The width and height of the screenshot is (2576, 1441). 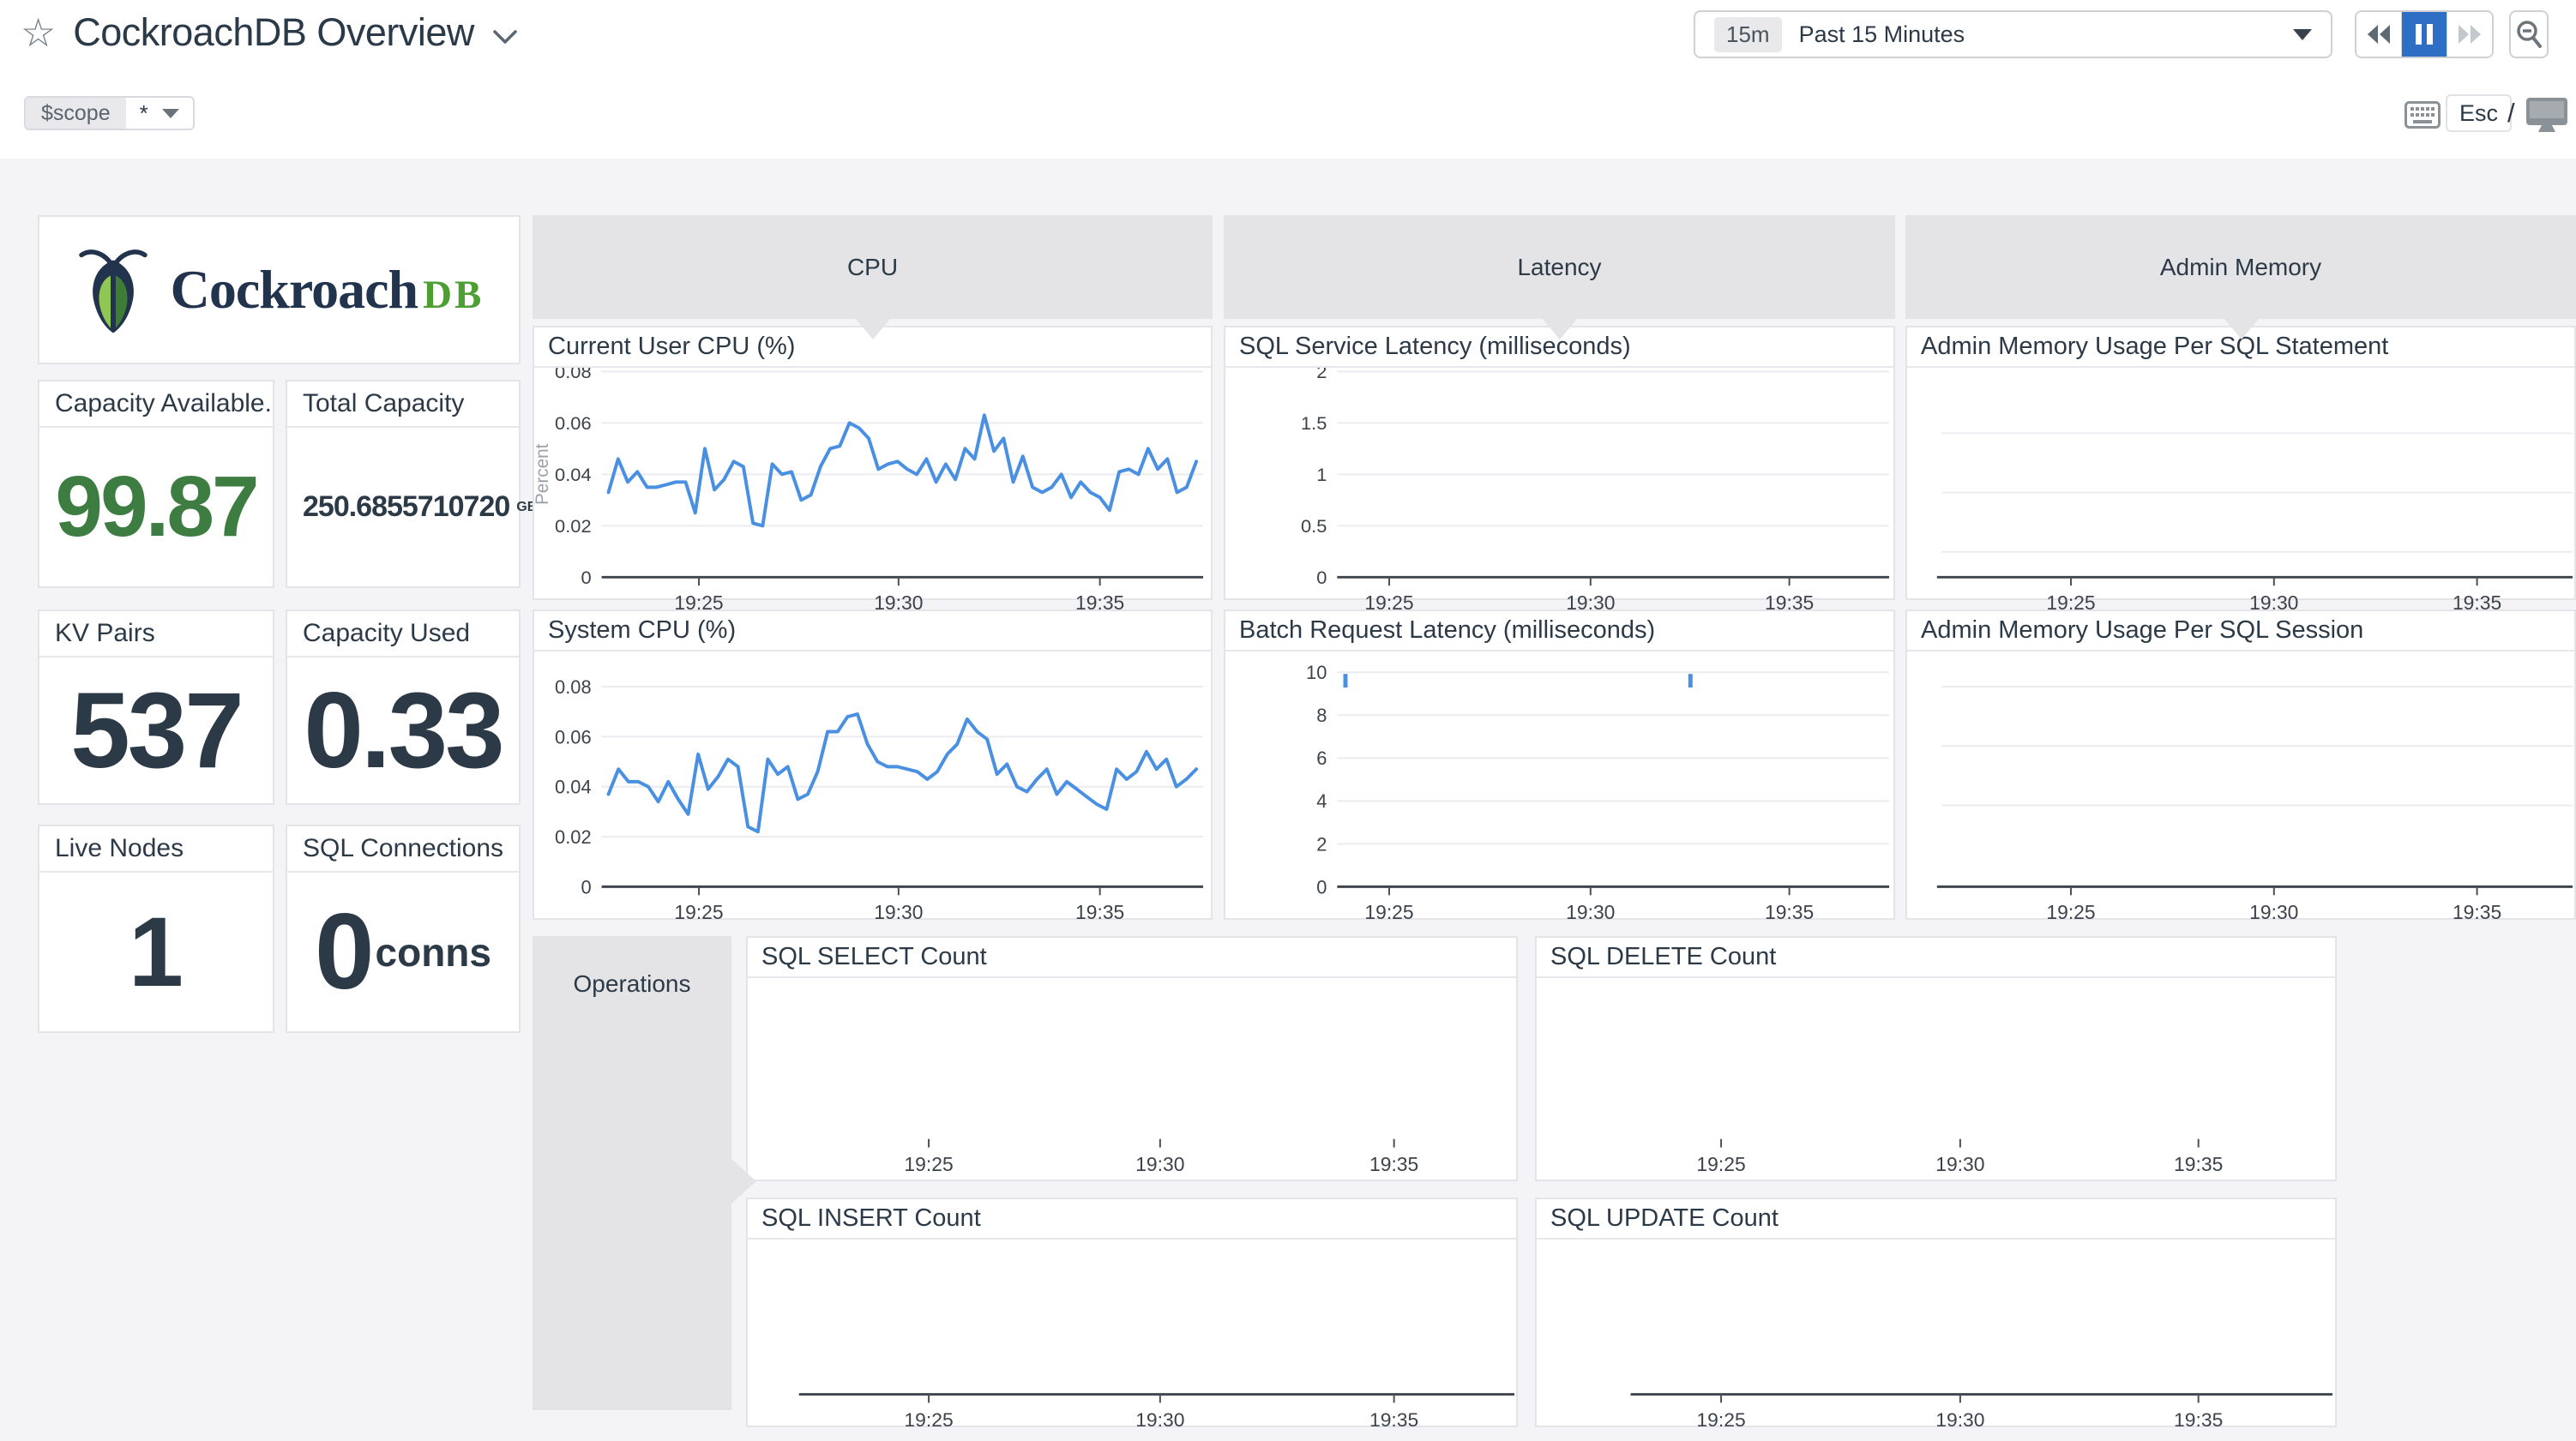 I want to click on stat-value: 1, so click(x=156, y=952).